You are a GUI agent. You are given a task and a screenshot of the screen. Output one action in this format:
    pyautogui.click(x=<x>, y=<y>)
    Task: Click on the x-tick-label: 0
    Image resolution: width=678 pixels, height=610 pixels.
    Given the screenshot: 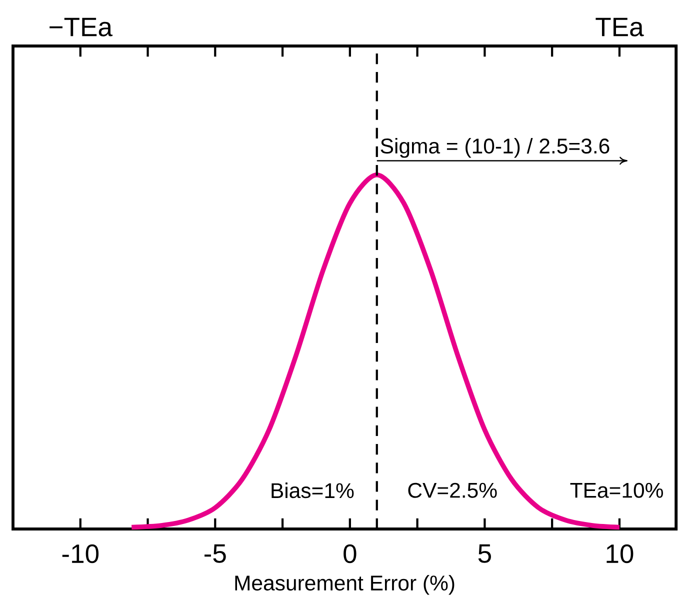 What is the action you would take?
    pyautogui.click(x=350, y=554)
    